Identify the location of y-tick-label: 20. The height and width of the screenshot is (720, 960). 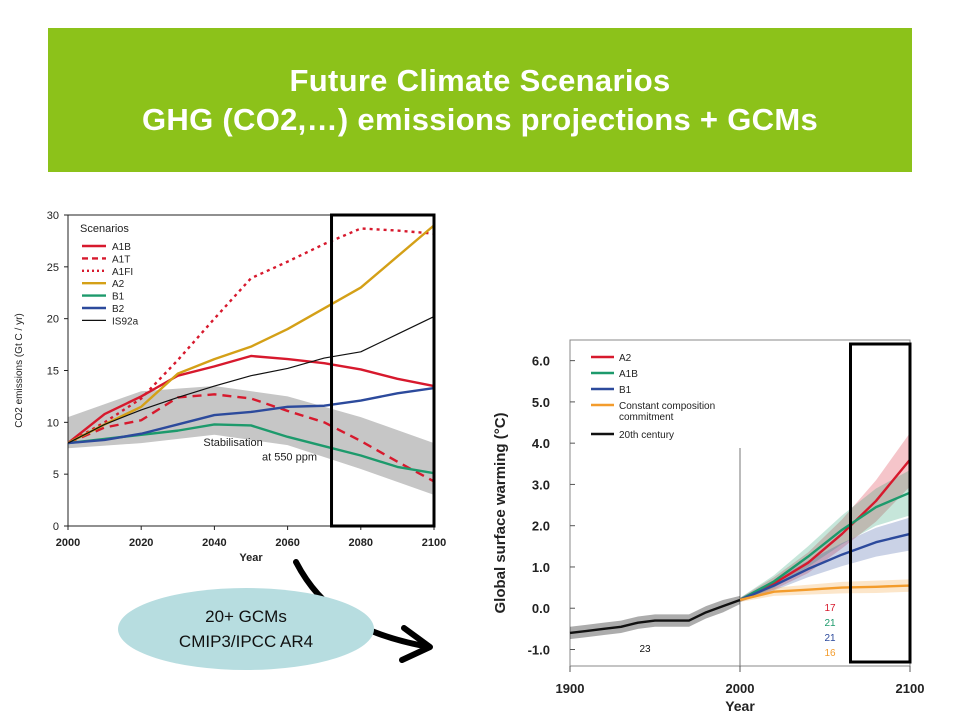
(53, 320).